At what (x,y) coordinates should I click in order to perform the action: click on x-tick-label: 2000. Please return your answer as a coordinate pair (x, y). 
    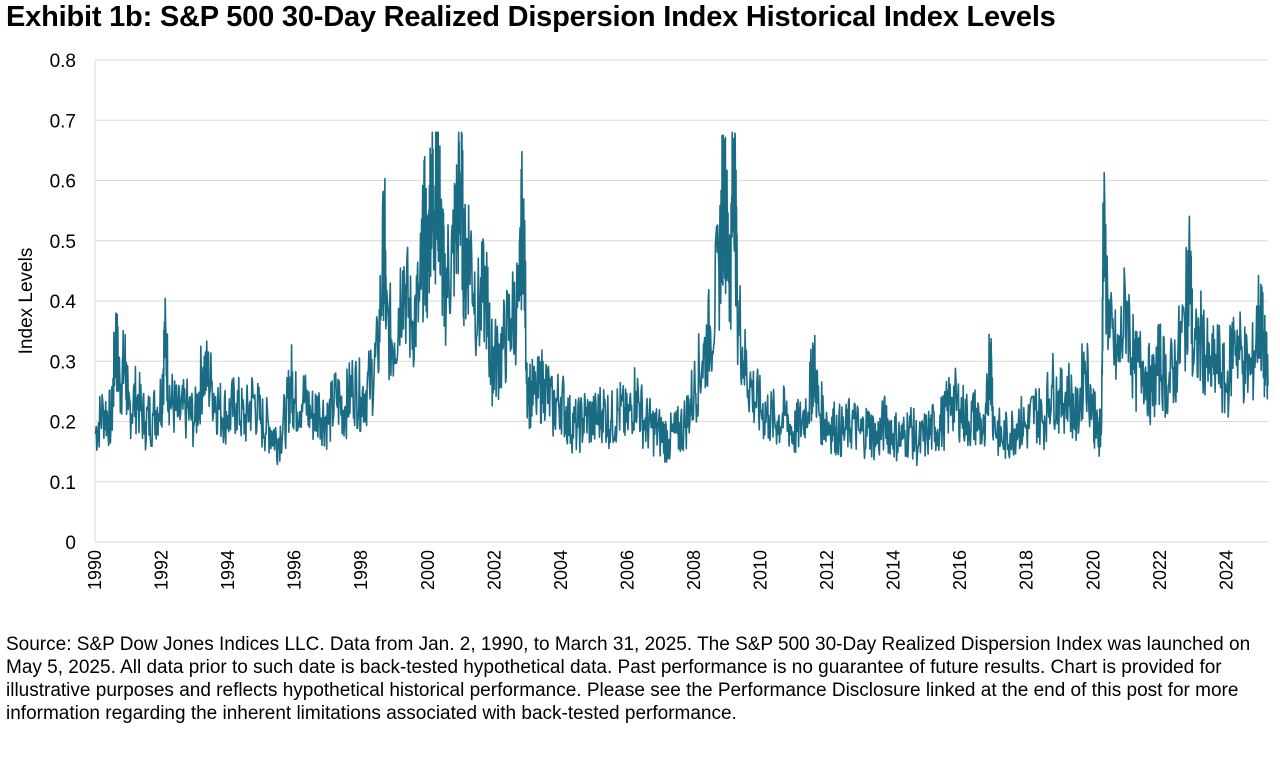
    Looking at the image, I should click on (428, 570).